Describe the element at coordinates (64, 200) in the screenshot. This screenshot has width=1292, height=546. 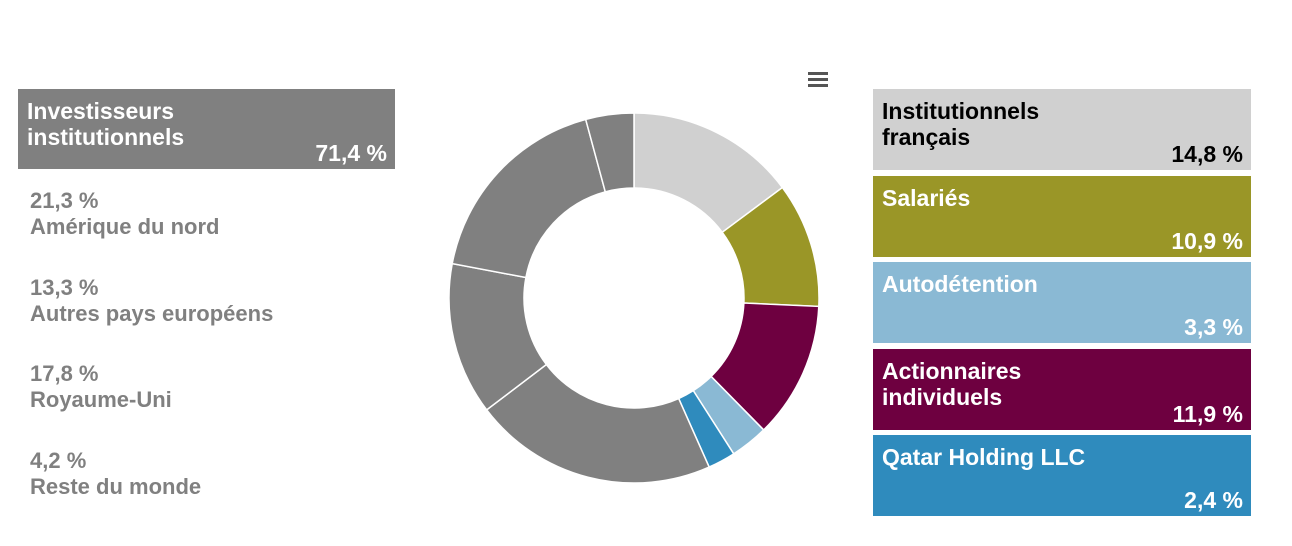
I see `legend-value: 21,3 %` at that location.